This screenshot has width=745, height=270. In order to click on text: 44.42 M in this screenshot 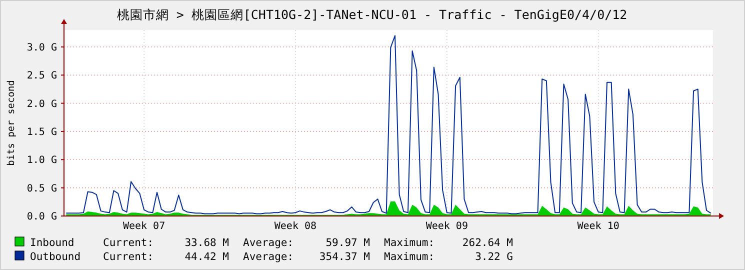, I will do `click(206, 257)`.